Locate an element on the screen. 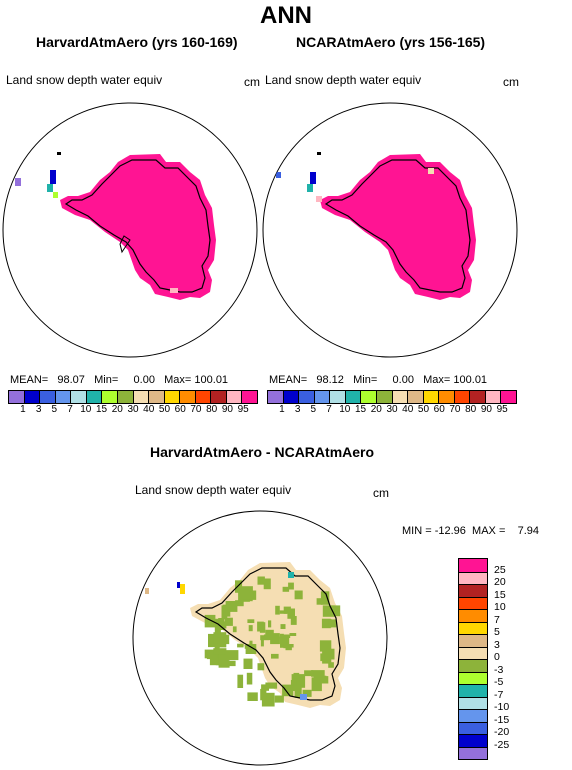  right-max-label: Max= is located at coordinates (437, 380).